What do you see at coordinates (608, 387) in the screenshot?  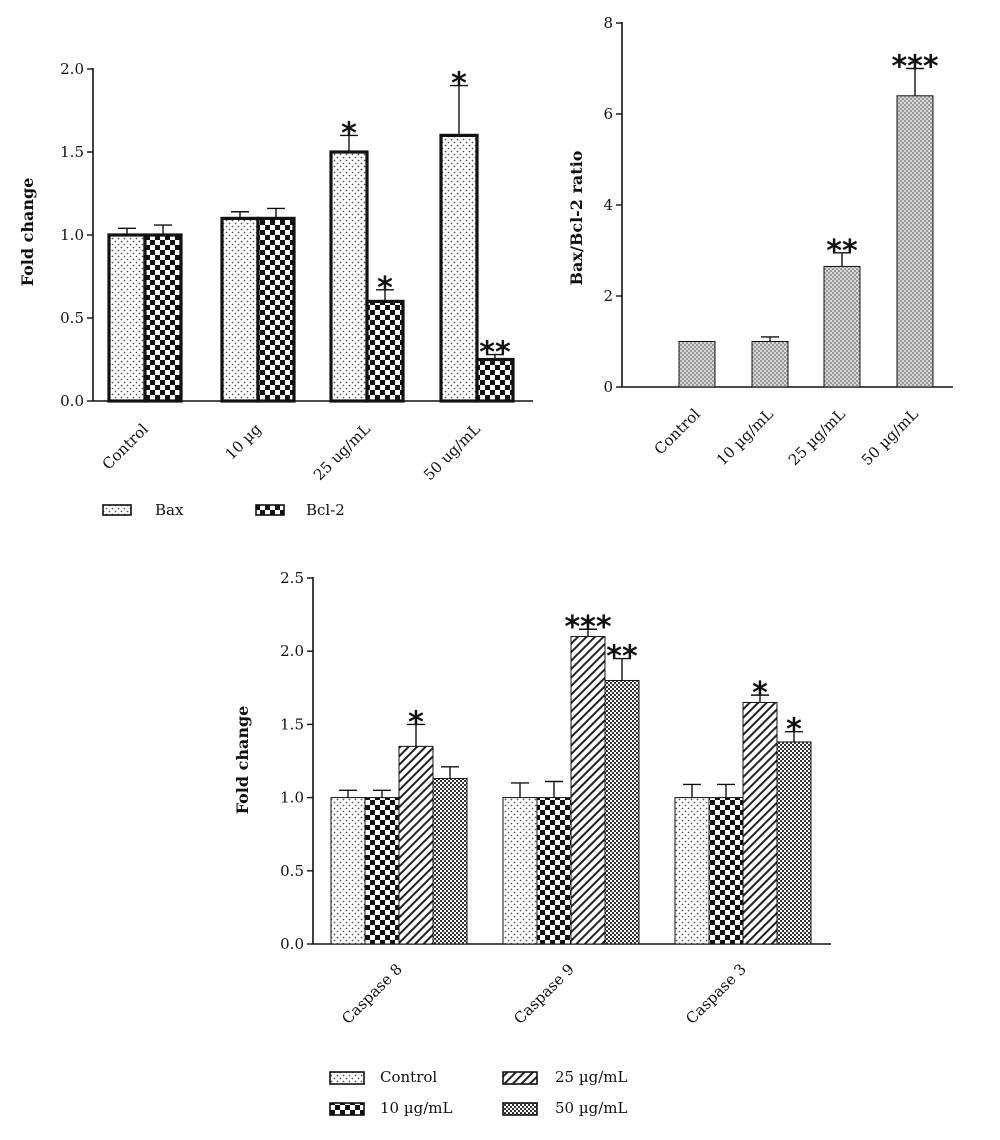 I see `y-tick-label: 0` at bounding box center [608, 387].